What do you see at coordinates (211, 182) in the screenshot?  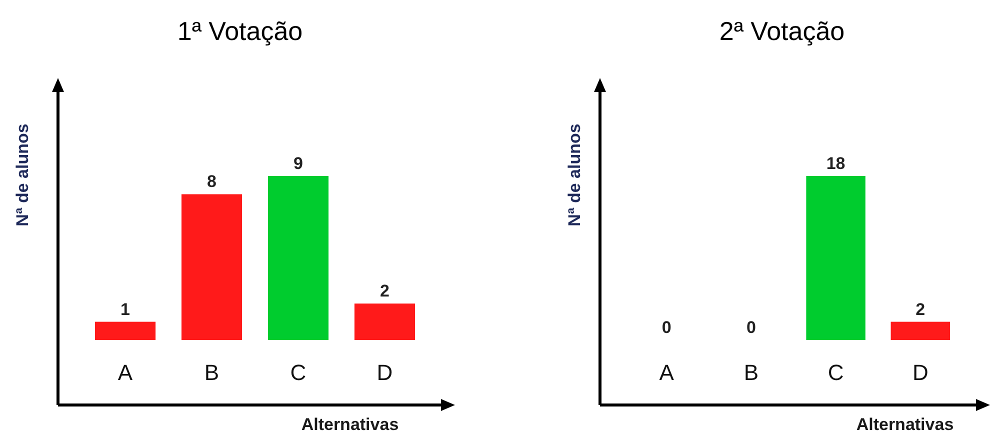 I see `data-label: 8` at bounding box center [211, 182].